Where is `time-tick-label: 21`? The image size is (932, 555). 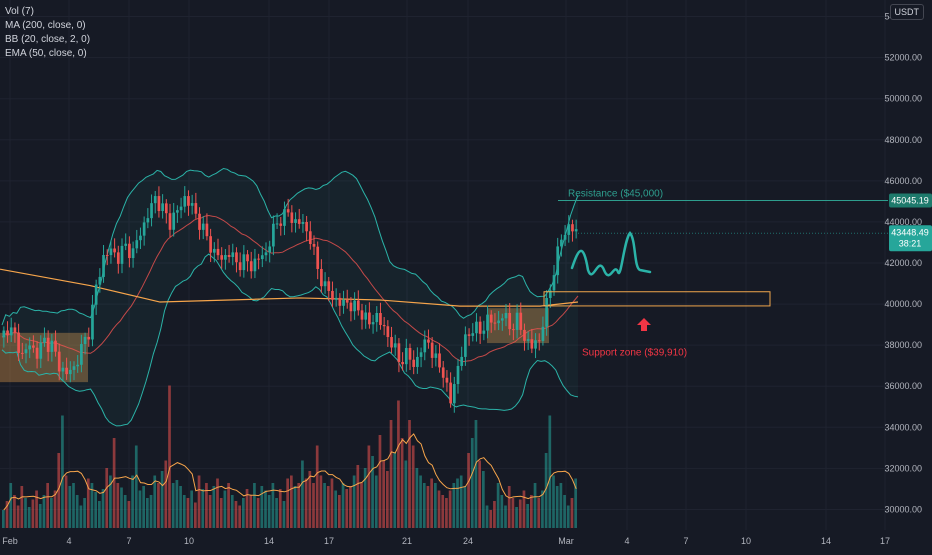 time-tick-label: 21 is located at coordinates (407, 541).